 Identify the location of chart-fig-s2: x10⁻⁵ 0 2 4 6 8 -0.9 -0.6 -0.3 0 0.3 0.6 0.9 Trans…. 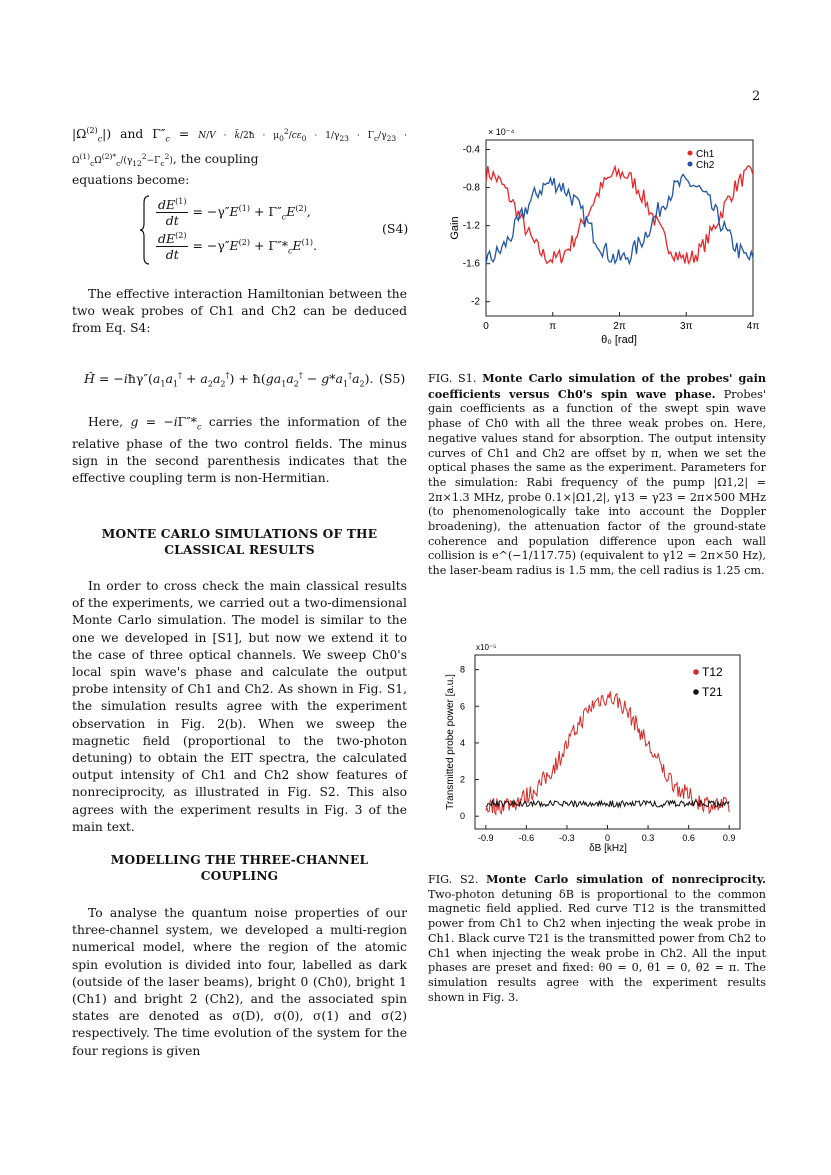
(593, 748).